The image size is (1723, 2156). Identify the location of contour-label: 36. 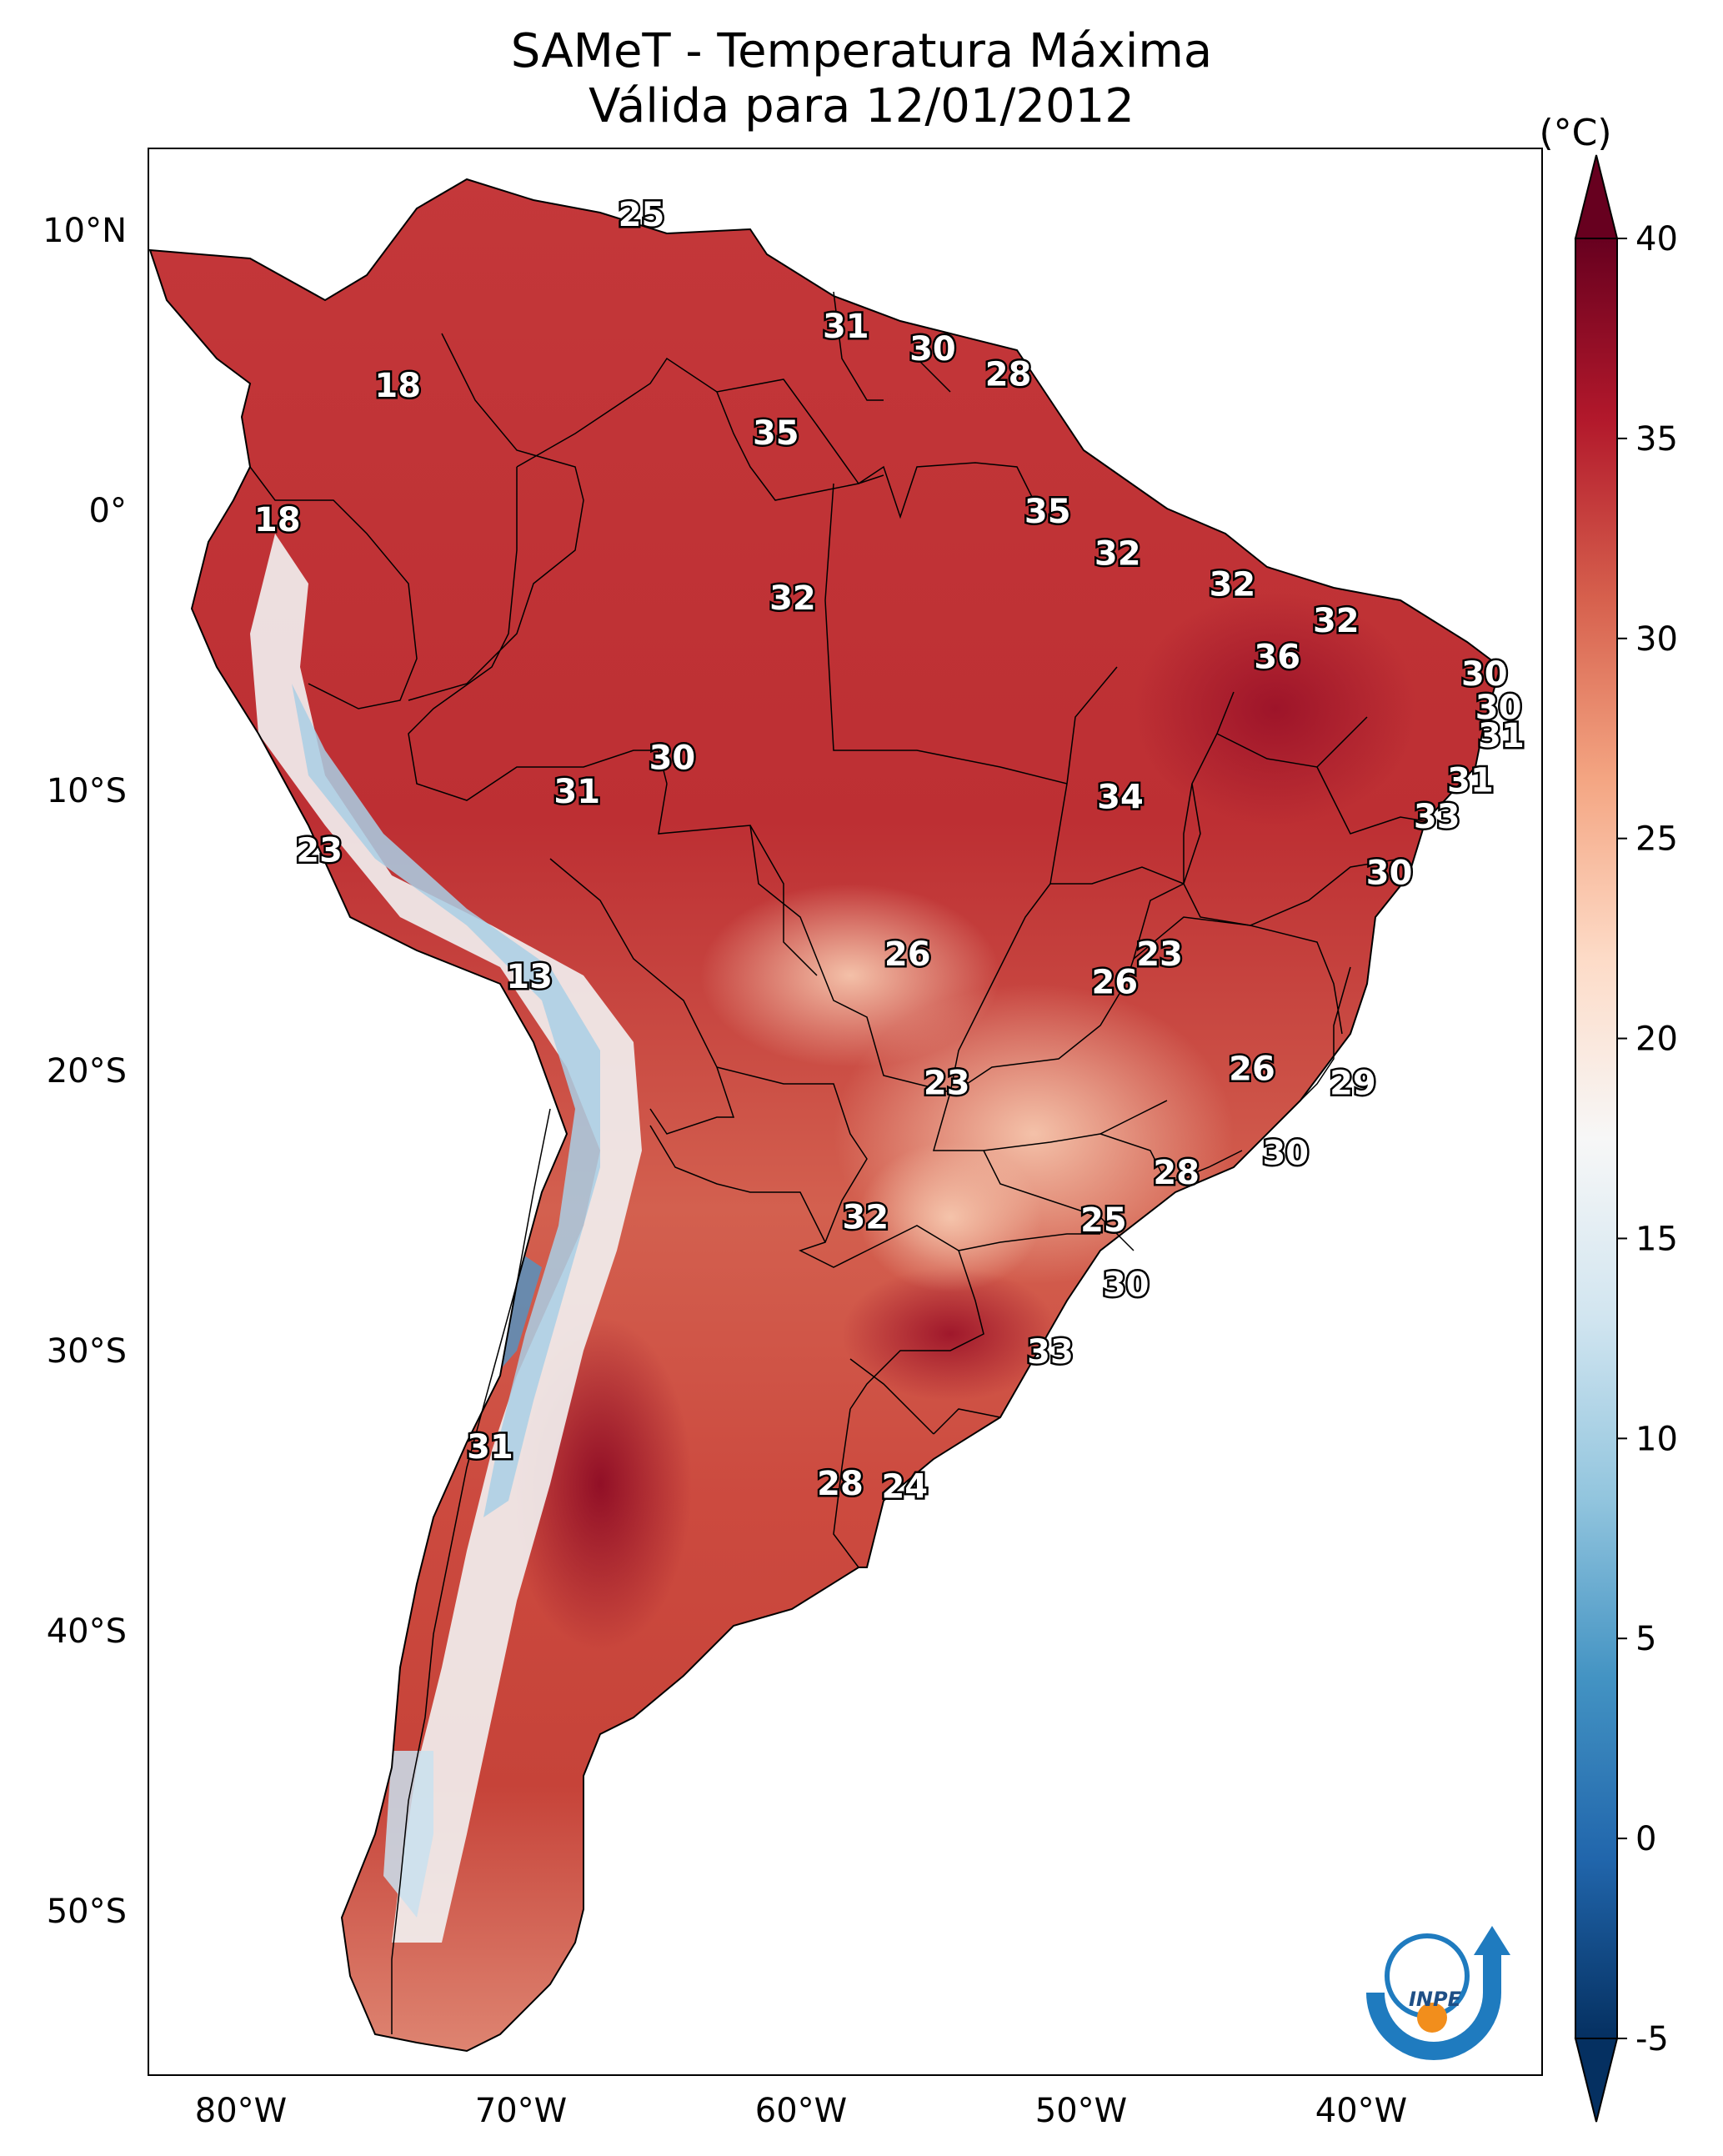
(1277, 658).